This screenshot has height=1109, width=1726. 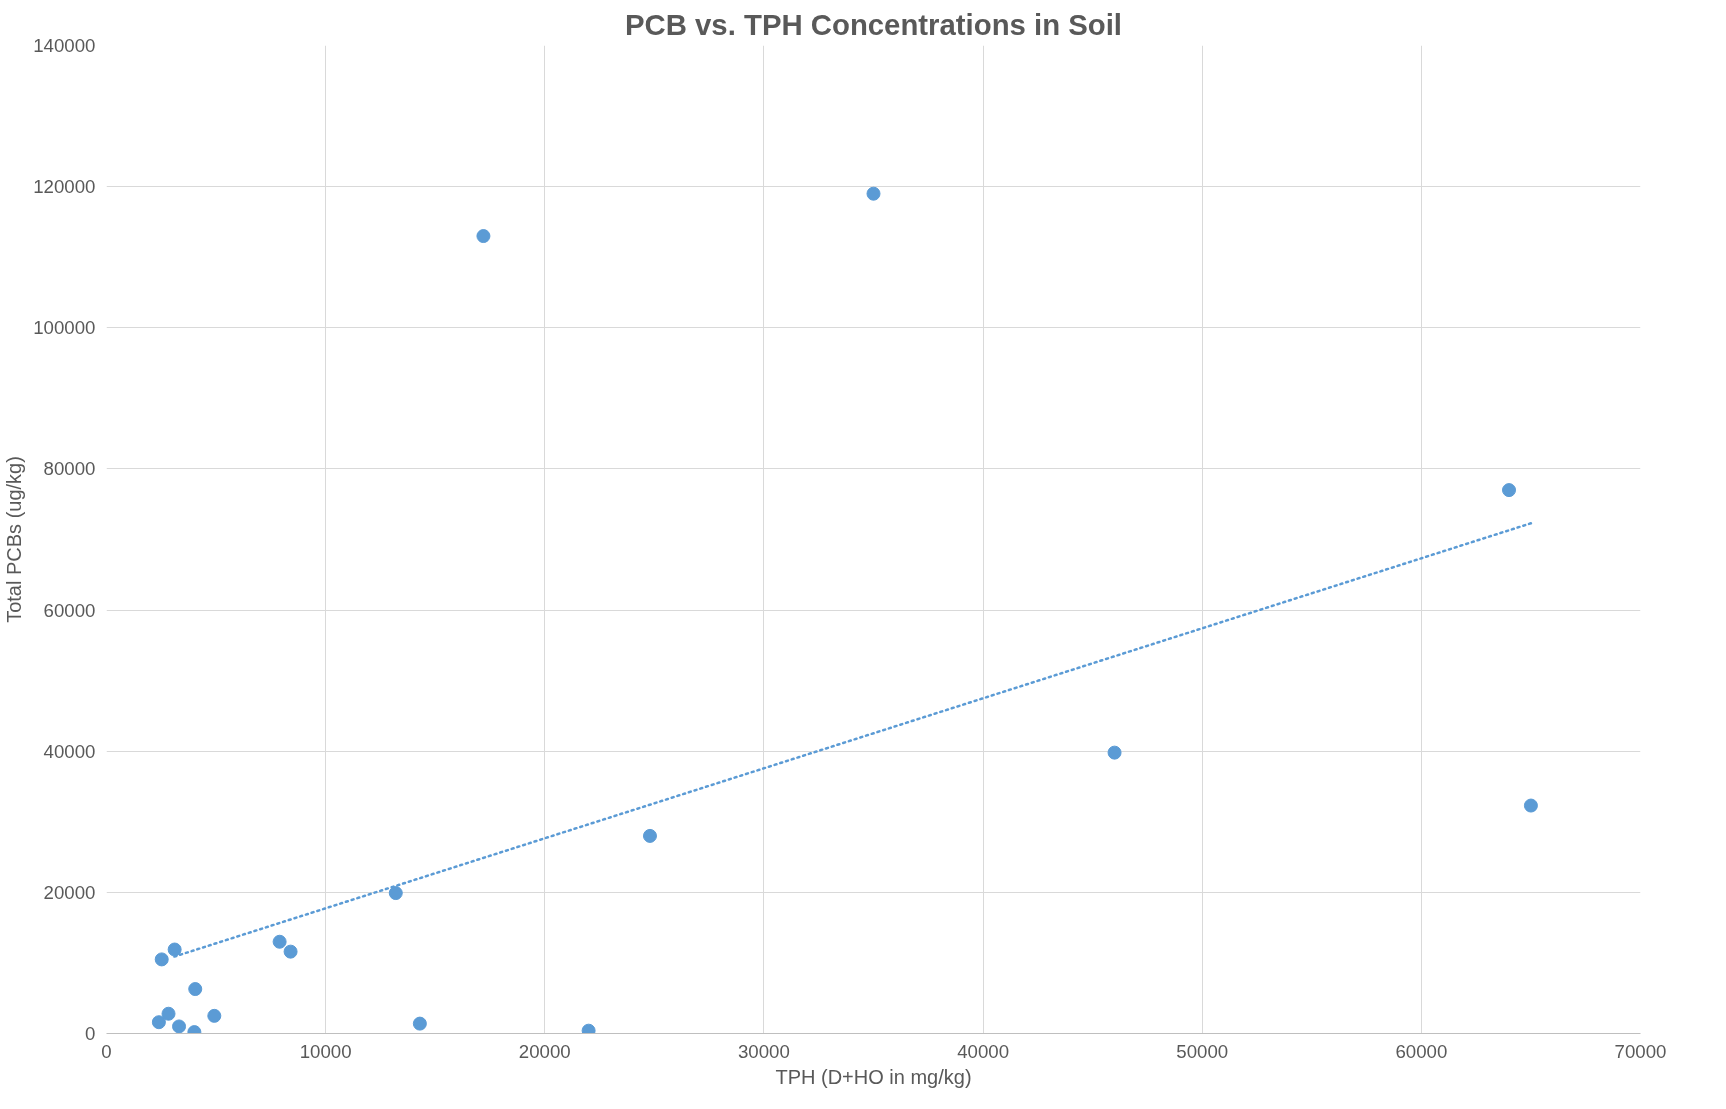 What do you see at coordinates (69, 892) in the screenshot?
I see `y-tick-label: 20000` at bounding box center [69, 892].